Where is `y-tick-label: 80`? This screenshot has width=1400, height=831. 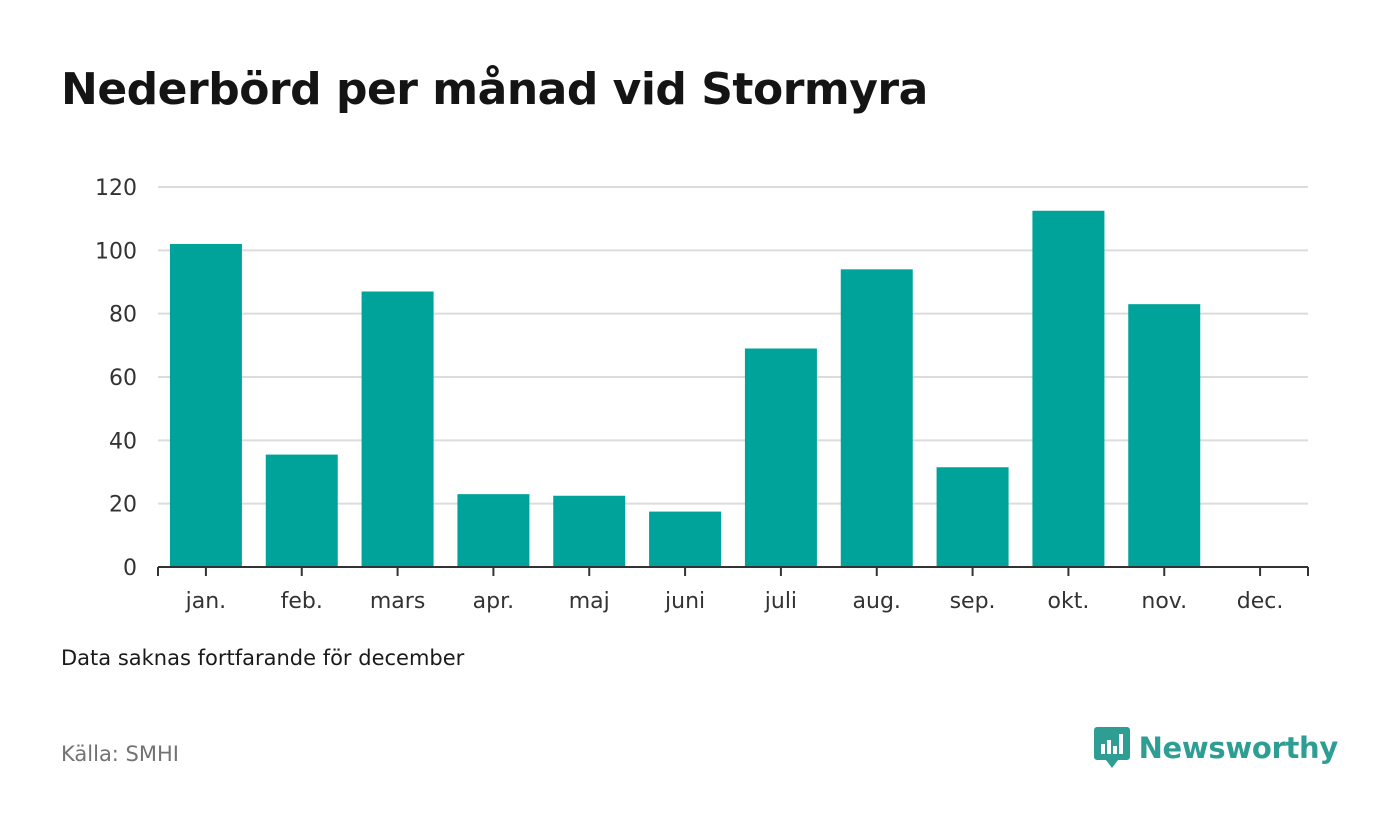 y-tick-label: 80 is located at coordinates (123, 315).